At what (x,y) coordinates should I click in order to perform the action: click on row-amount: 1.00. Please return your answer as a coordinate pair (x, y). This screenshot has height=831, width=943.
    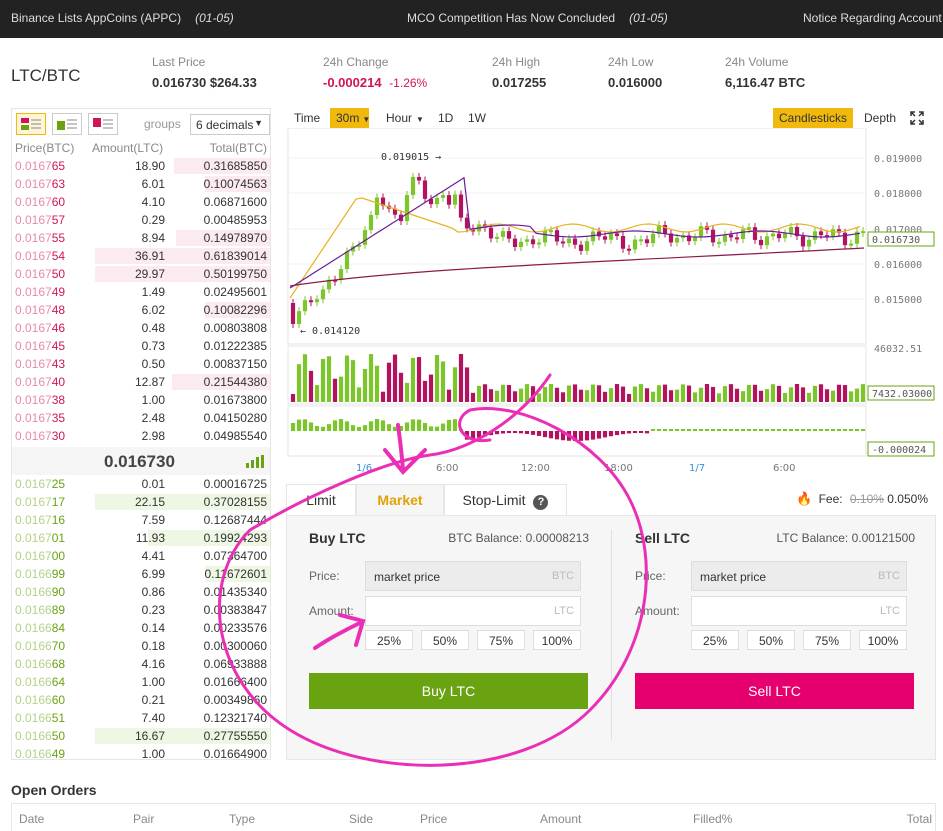
    Looking at the image, I should click on (153, 754).